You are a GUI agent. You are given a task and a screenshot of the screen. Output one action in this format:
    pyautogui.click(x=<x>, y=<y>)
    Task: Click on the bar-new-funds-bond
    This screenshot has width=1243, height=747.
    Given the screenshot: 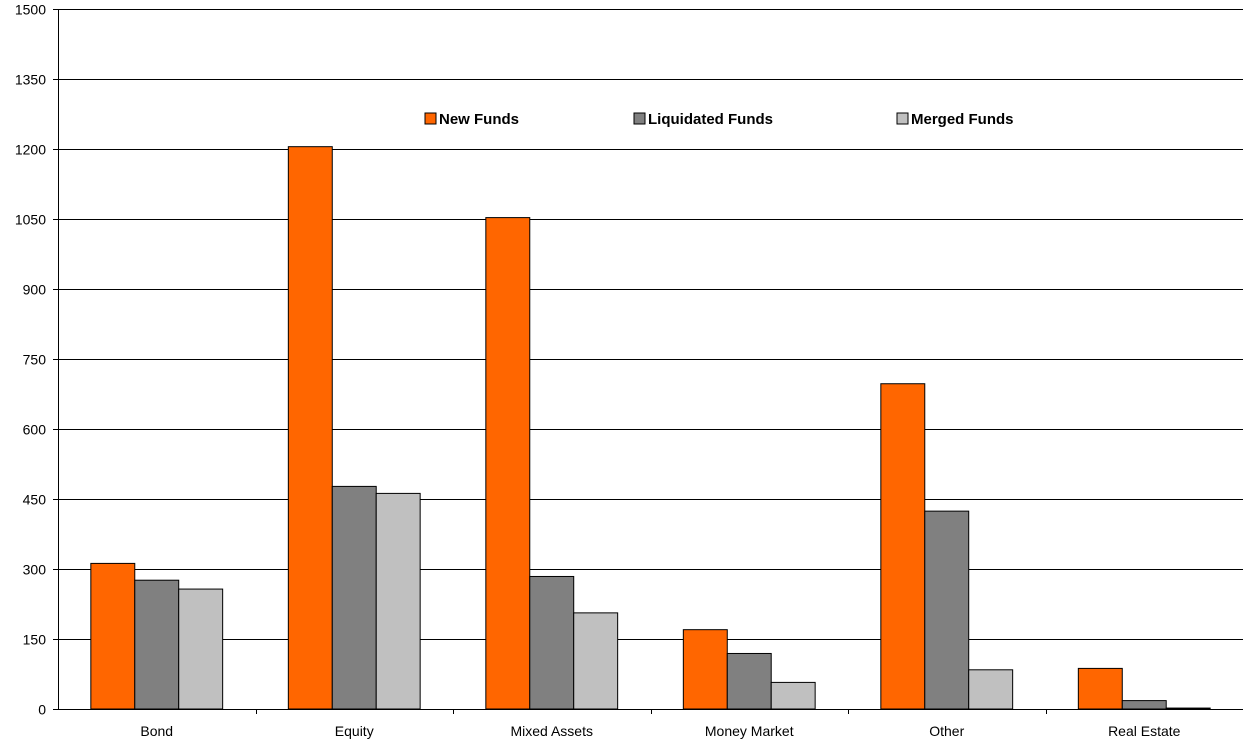 What is the action you would take?
    pyautogui.click(x=113, y=636)
    